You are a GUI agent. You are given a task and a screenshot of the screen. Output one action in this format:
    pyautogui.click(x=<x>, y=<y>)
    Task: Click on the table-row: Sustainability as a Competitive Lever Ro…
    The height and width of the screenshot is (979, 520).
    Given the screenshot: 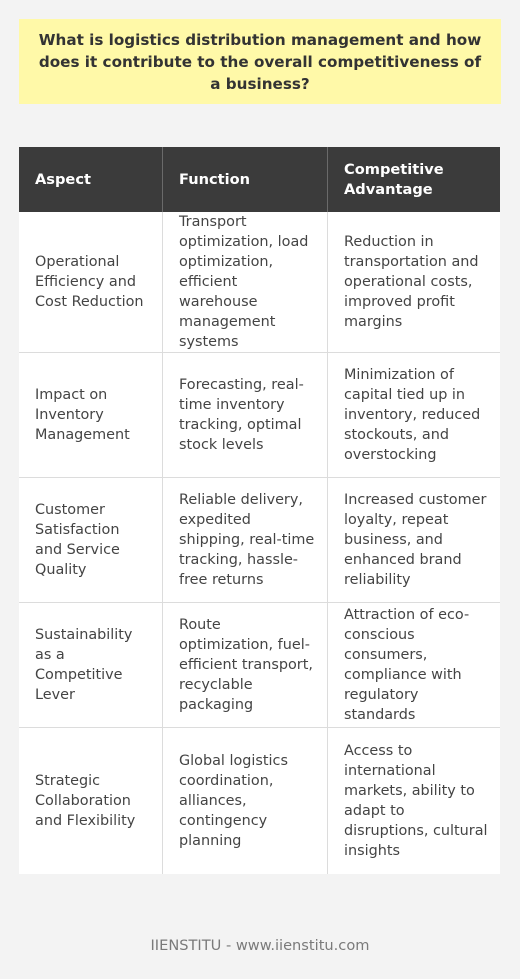 What is the action you would take?
    pyautogui.click(x=259, y=665)
    